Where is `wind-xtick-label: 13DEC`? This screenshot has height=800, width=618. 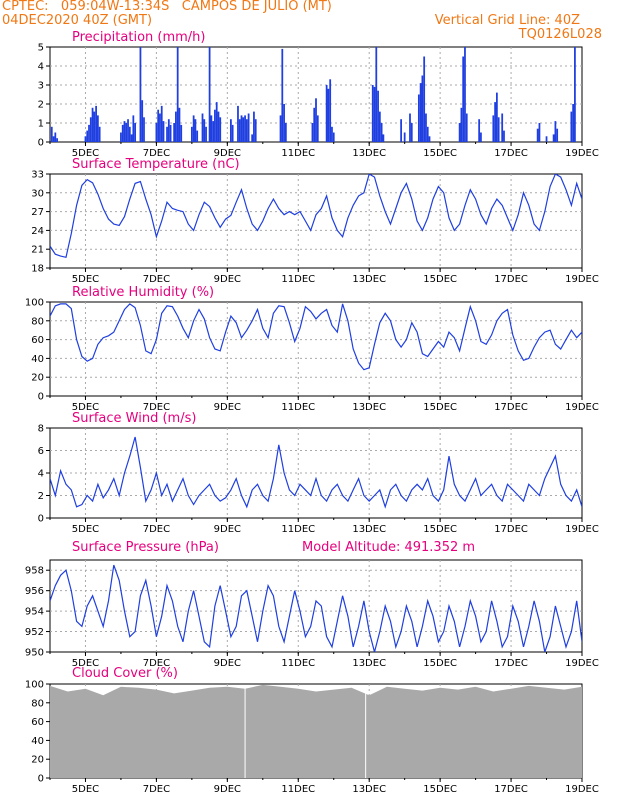
wind-xtick-label: 13DEC is located at coordinates (369, 529).